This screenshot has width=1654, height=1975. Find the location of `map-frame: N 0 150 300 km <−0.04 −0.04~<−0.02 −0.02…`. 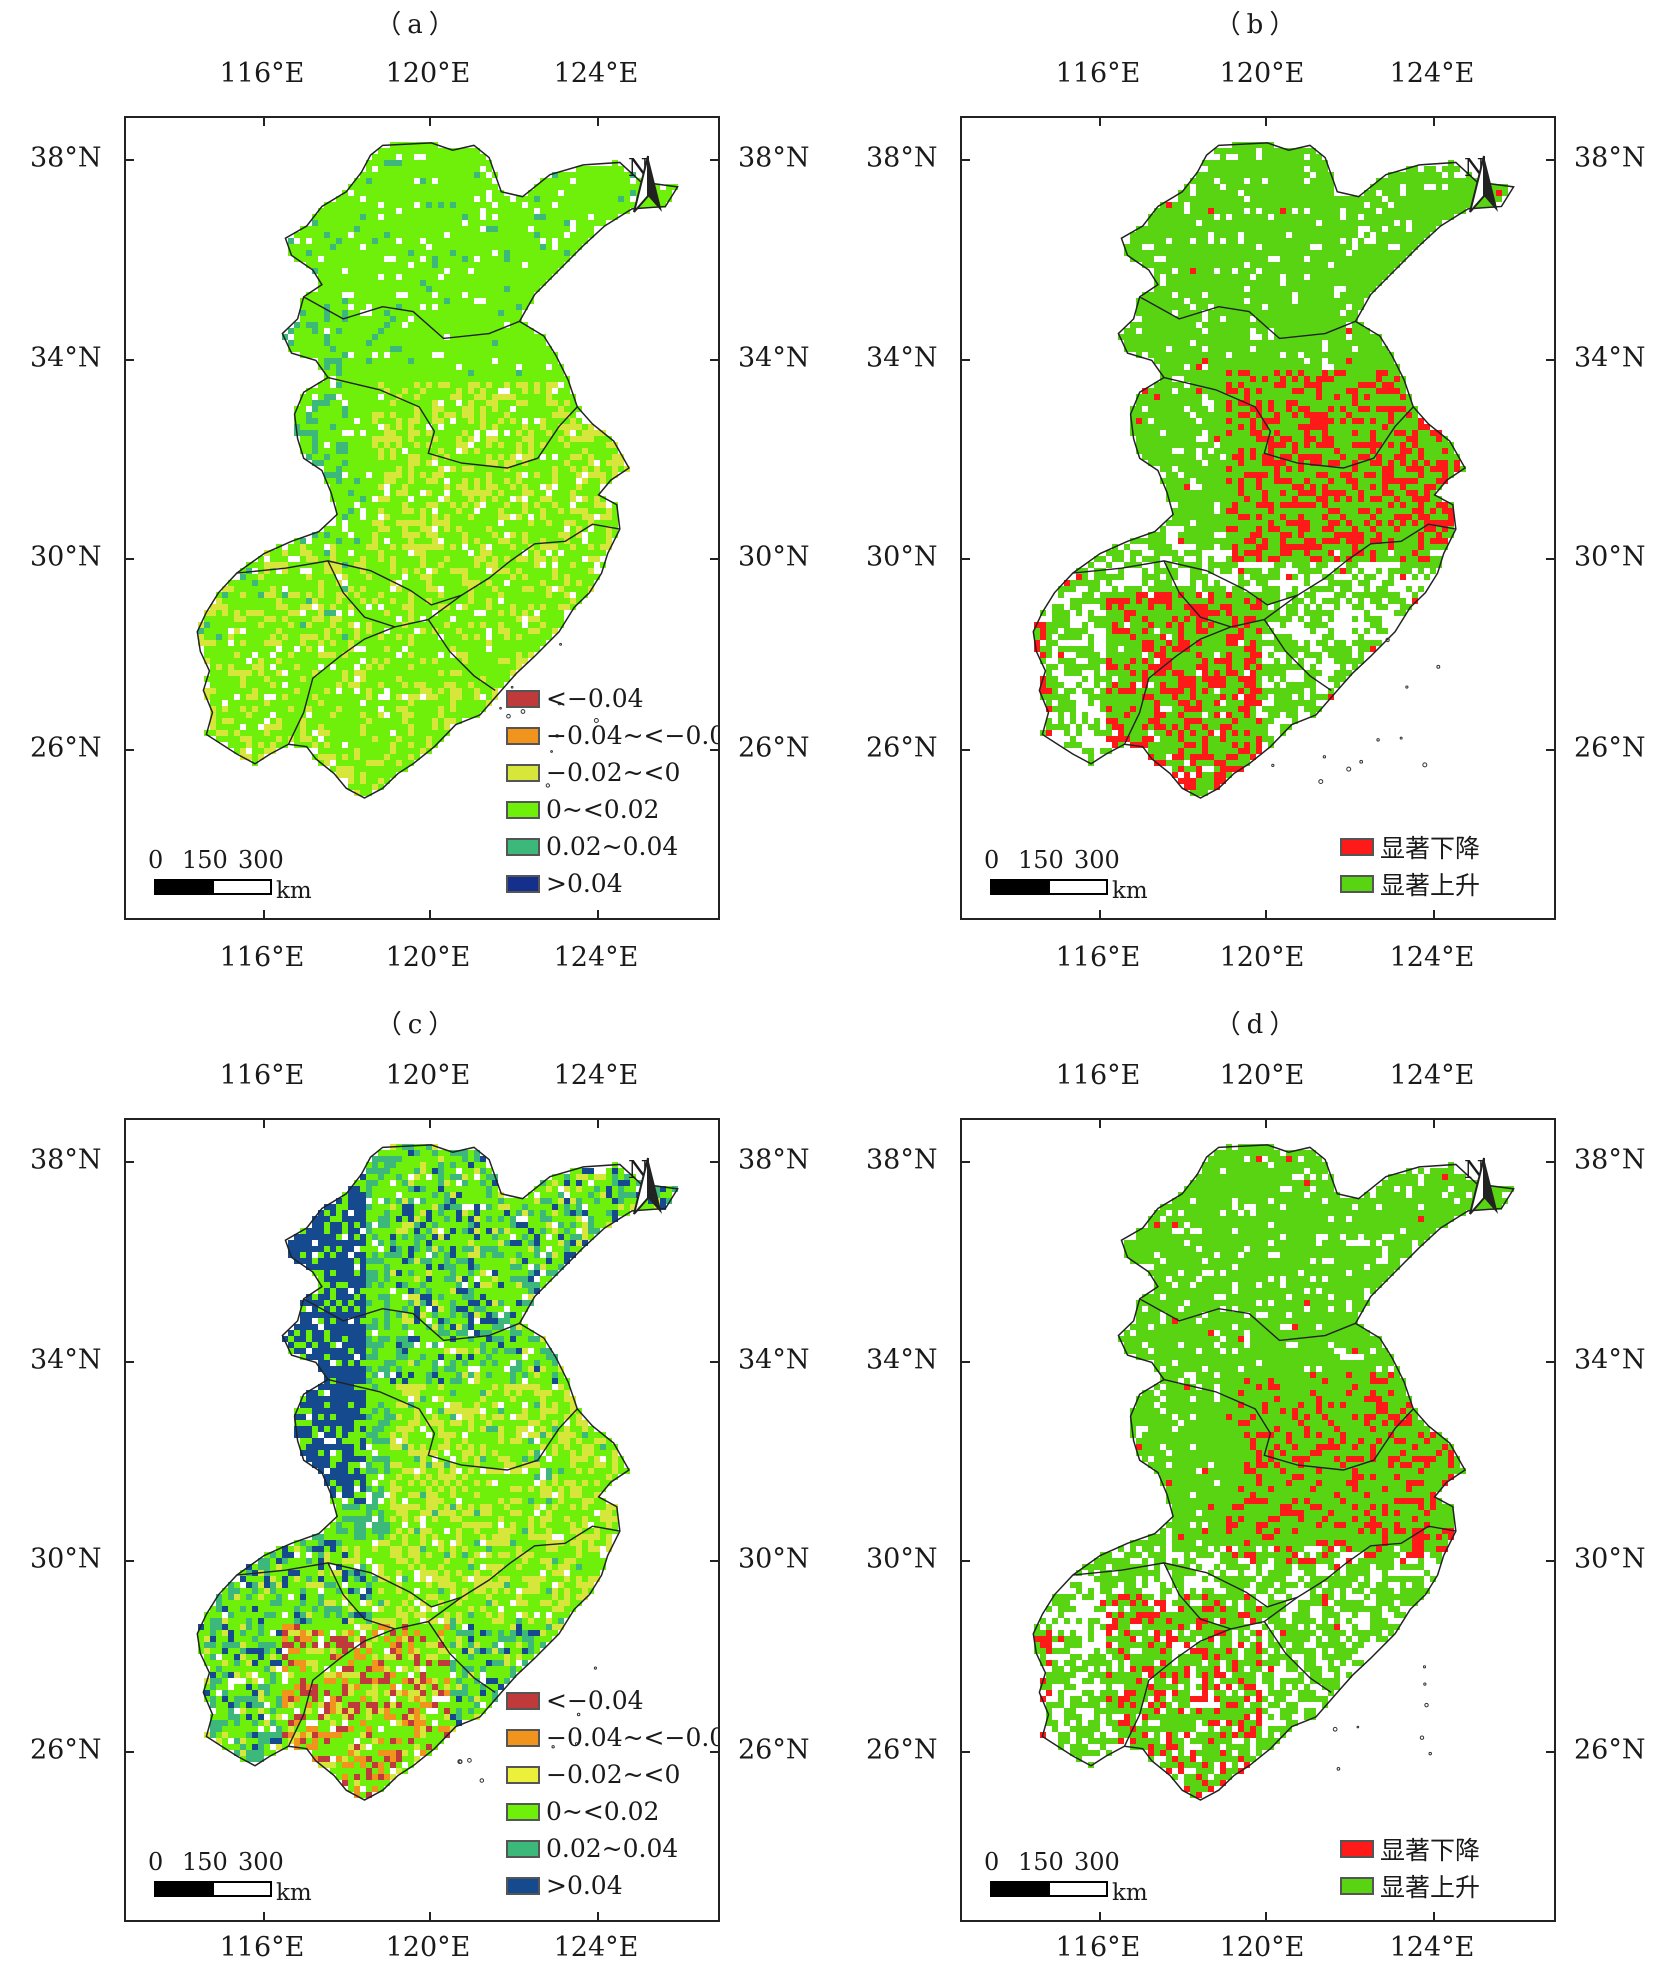

map-frame: N 0 150 300 km <−0.04 −0.04~<−0.02 −0.02… is located at coordinates (422, 1520).